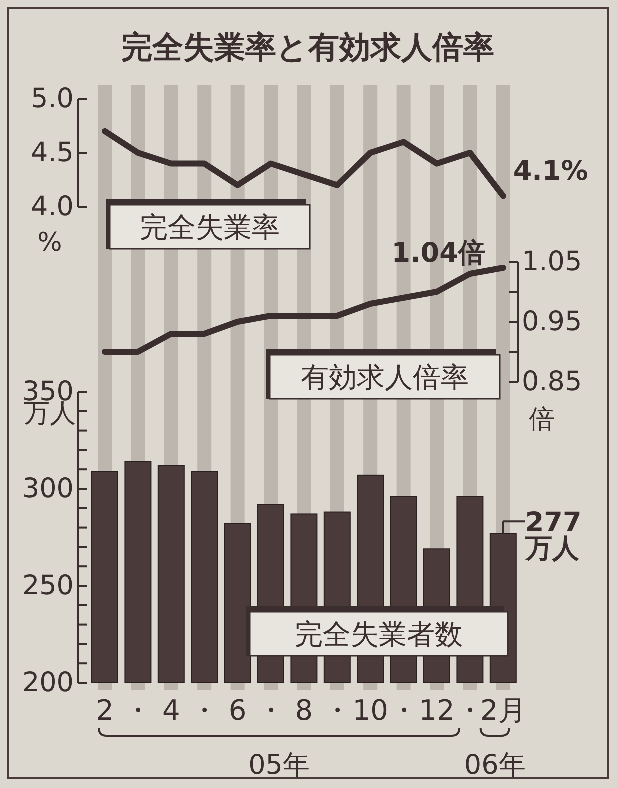  Describe the element at coordinates (279, 765) in the screenshot. I see `text: 05年` at that location.